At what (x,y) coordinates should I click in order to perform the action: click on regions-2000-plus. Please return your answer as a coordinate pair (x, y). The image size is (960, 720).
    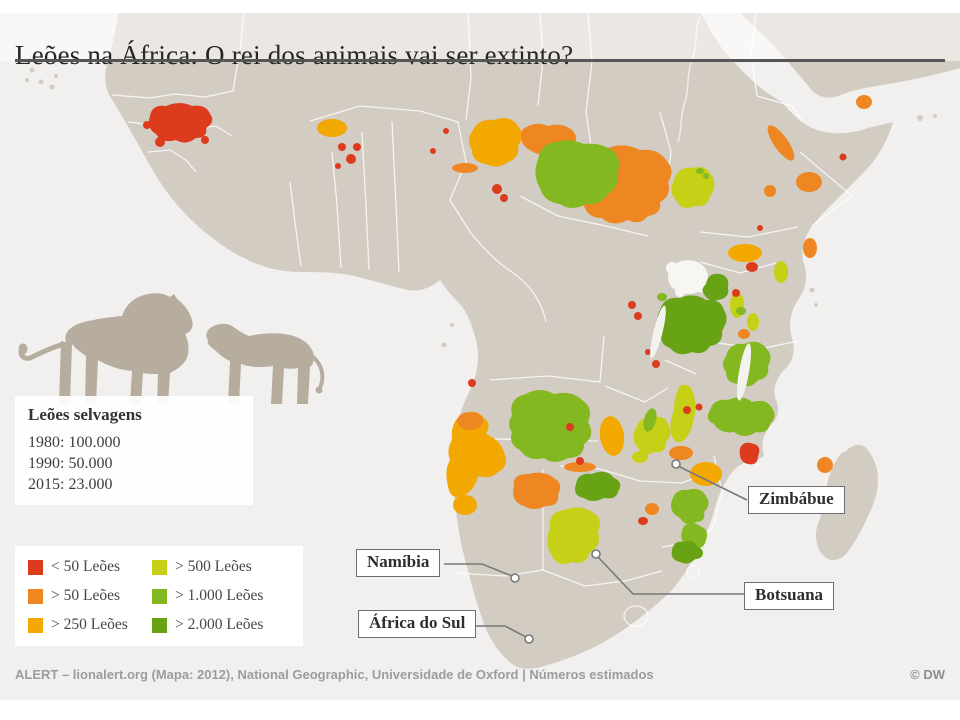
    Looking at the image, I should click on (652, 418).